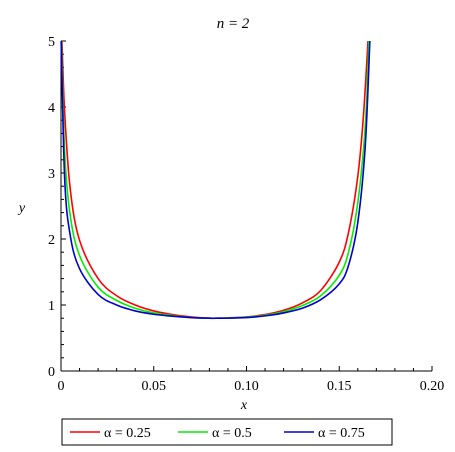 This screenshot has width=455, height=452. I want to click on legend-label-1: α = 0.25, so click(127, 433).